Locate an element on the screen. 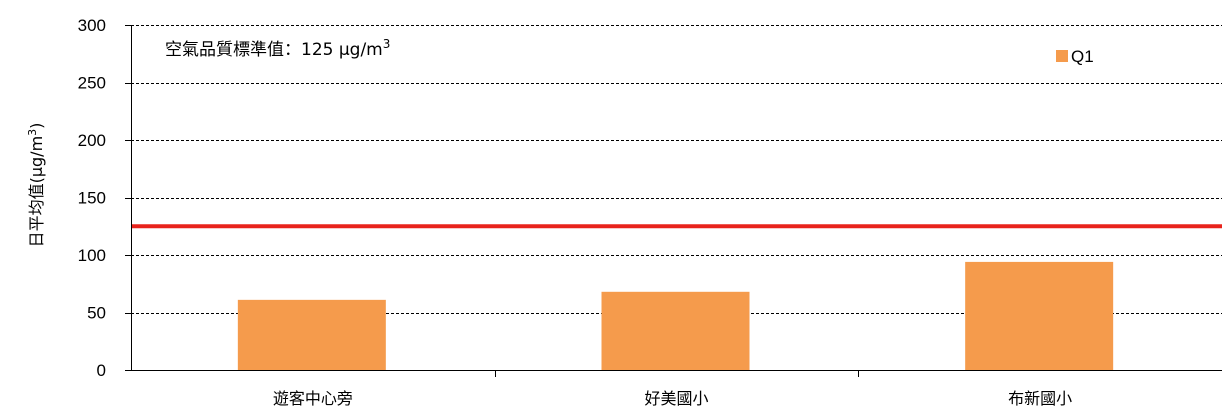  standard-annotation-superscript: 3 is located at coordinates (387, 44).